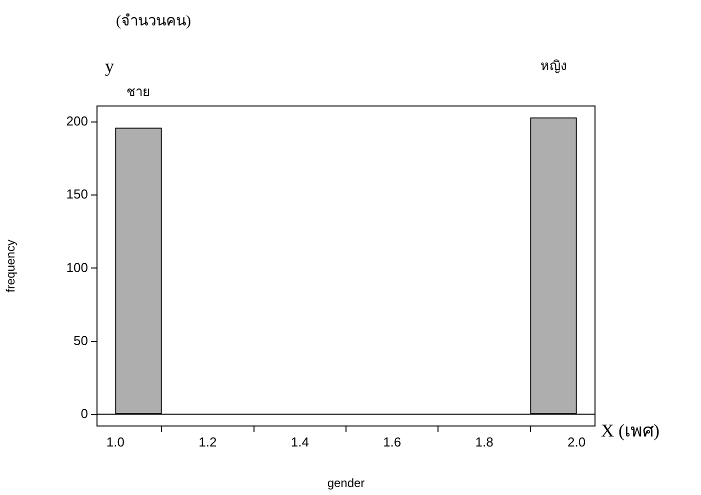 Image resolution: width=701 pixels, height=495 pixels. I want to click on y-tick-label: 0, so click(84, 413).